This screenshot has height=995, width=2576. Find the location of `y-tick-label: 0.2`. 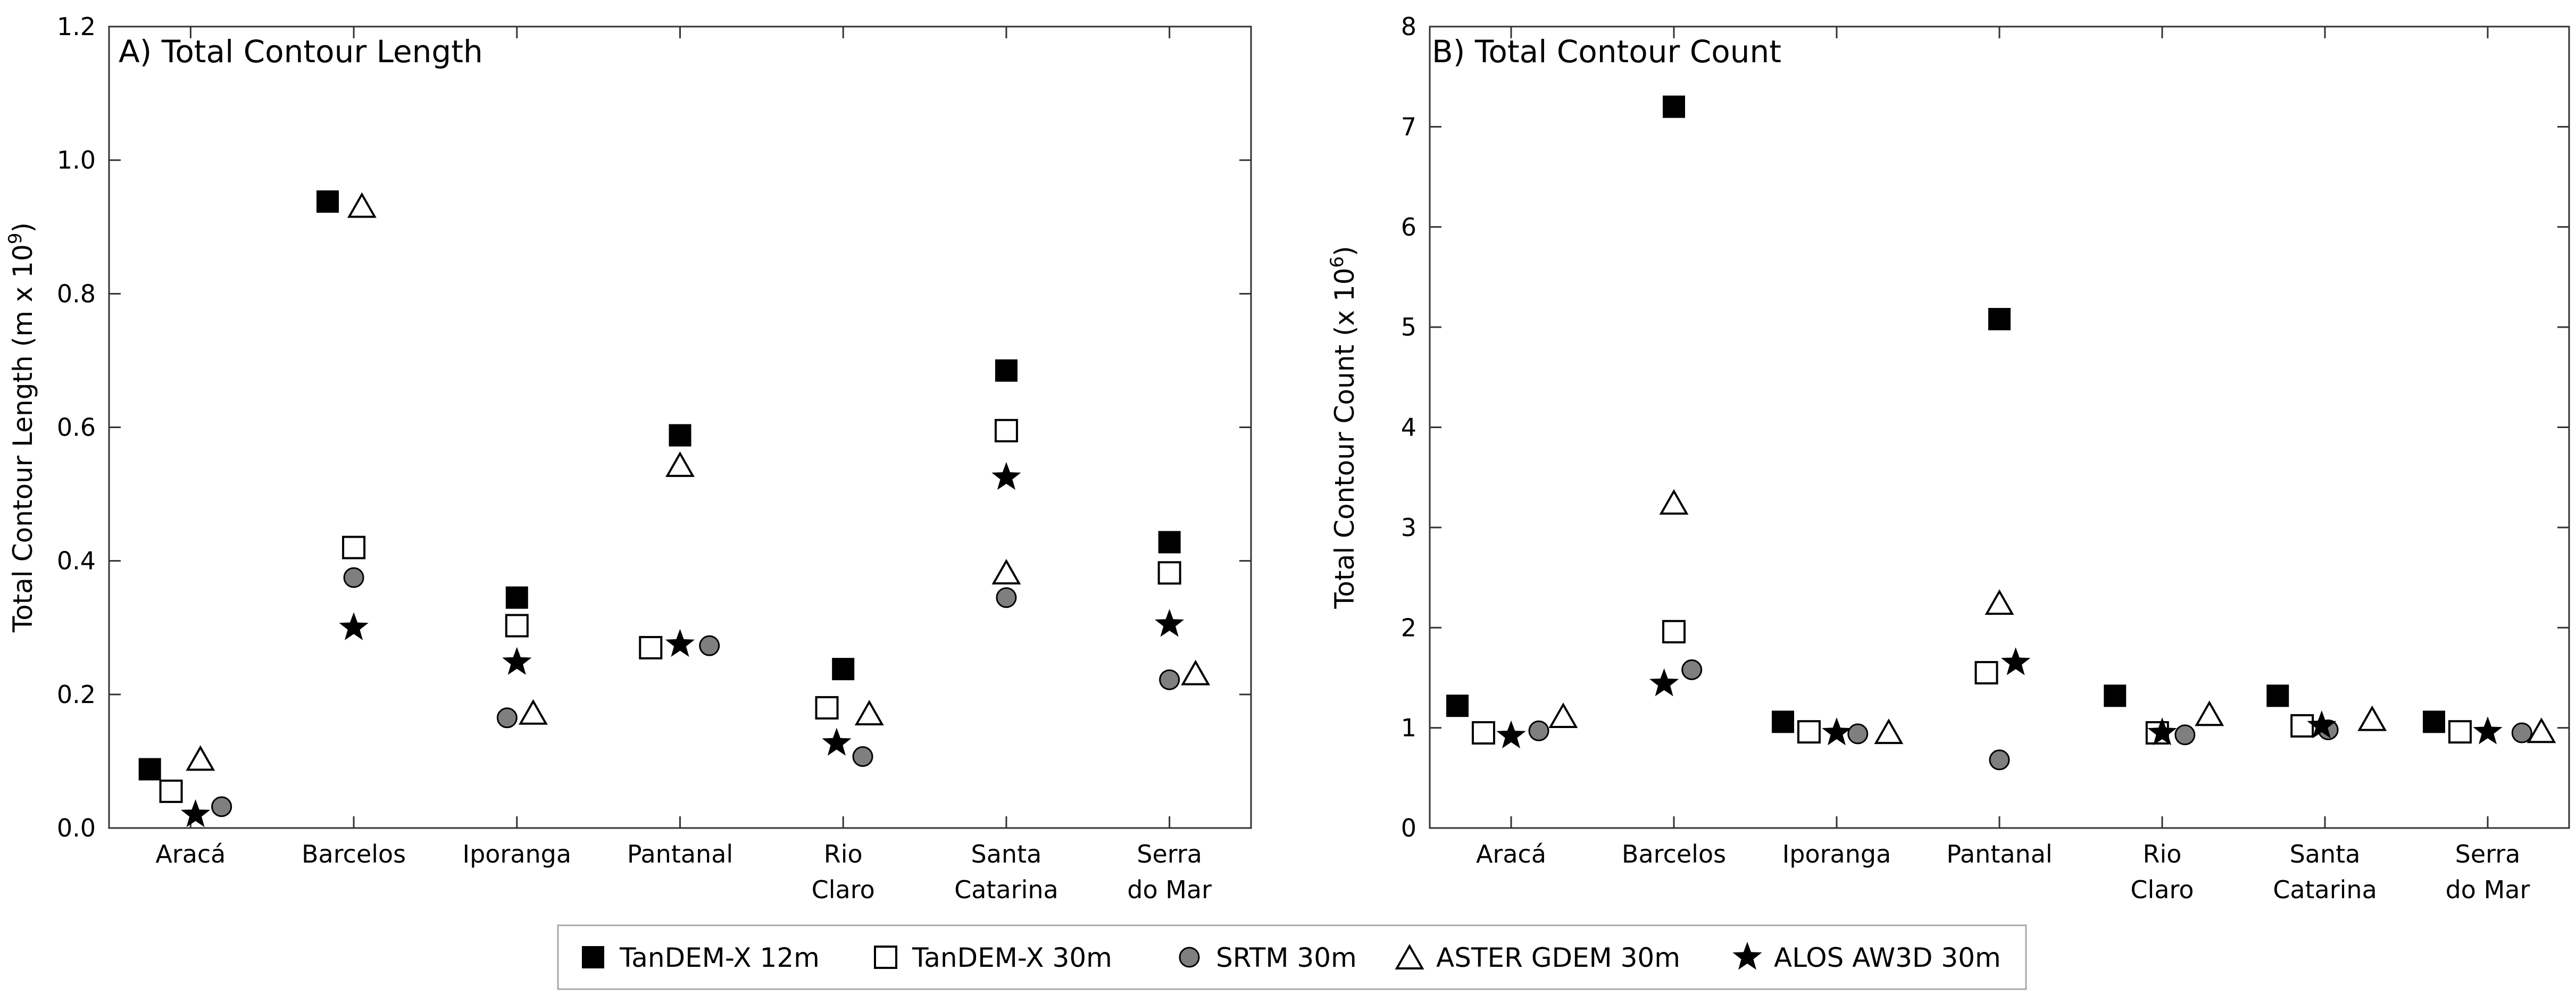

y-tick-label: 0.2 is located at coordinates (76, 695).